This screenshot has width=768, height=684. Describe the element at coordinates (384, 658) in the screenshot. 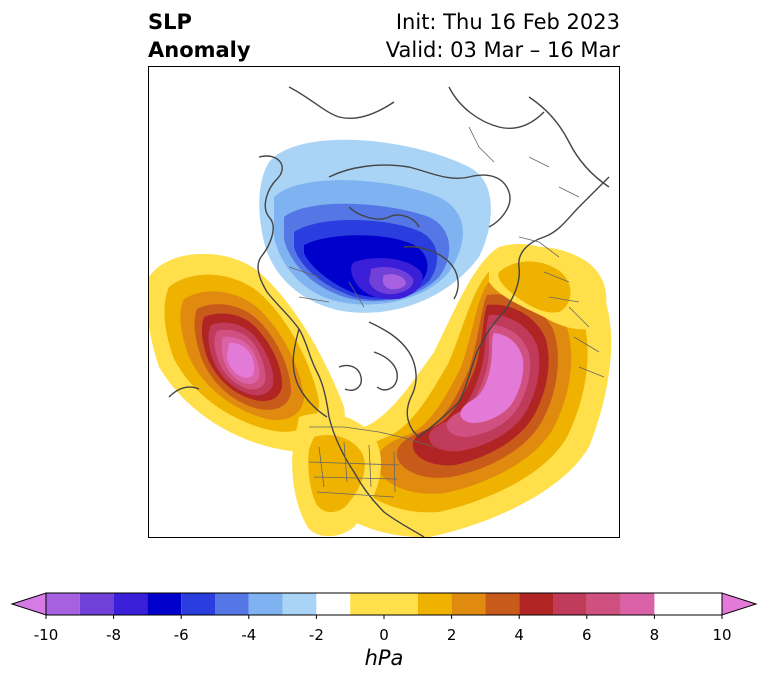

I see `colorbar-units-label: hPa` at that location.